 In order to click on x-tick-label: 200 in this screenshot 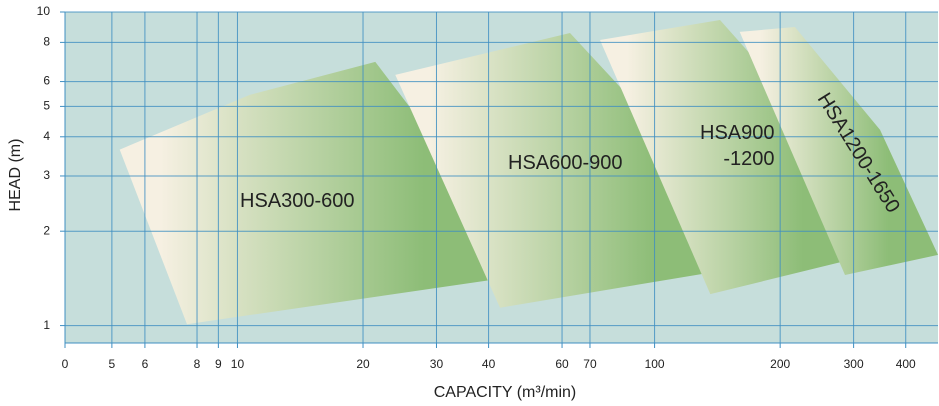, I will do `click(780, 364)`.